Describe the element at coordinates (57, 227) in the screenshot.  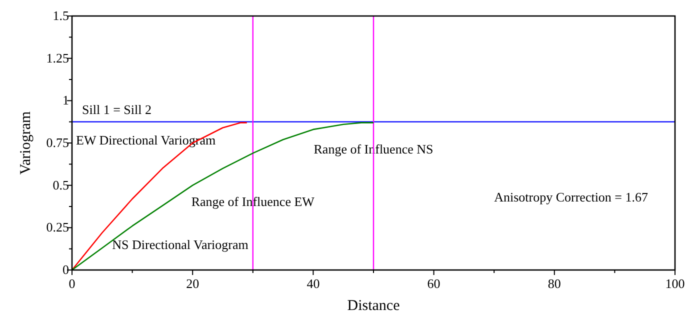
I see `y-tick-label: 0.25` at that location.